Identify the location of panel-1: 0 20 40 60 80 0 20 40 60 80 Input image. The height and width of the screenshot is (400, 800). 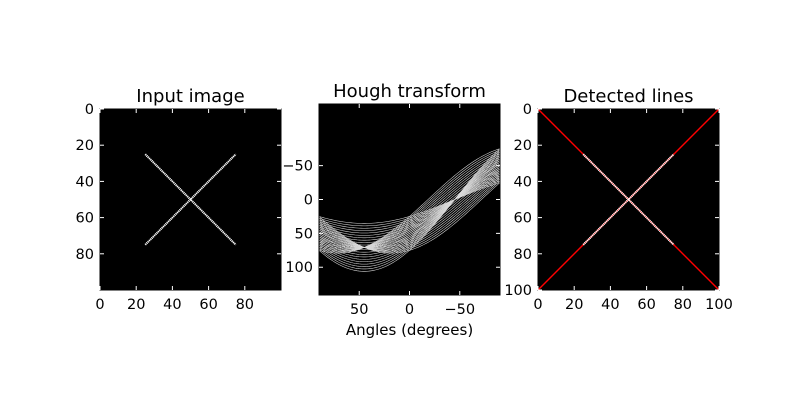
(179, 199).